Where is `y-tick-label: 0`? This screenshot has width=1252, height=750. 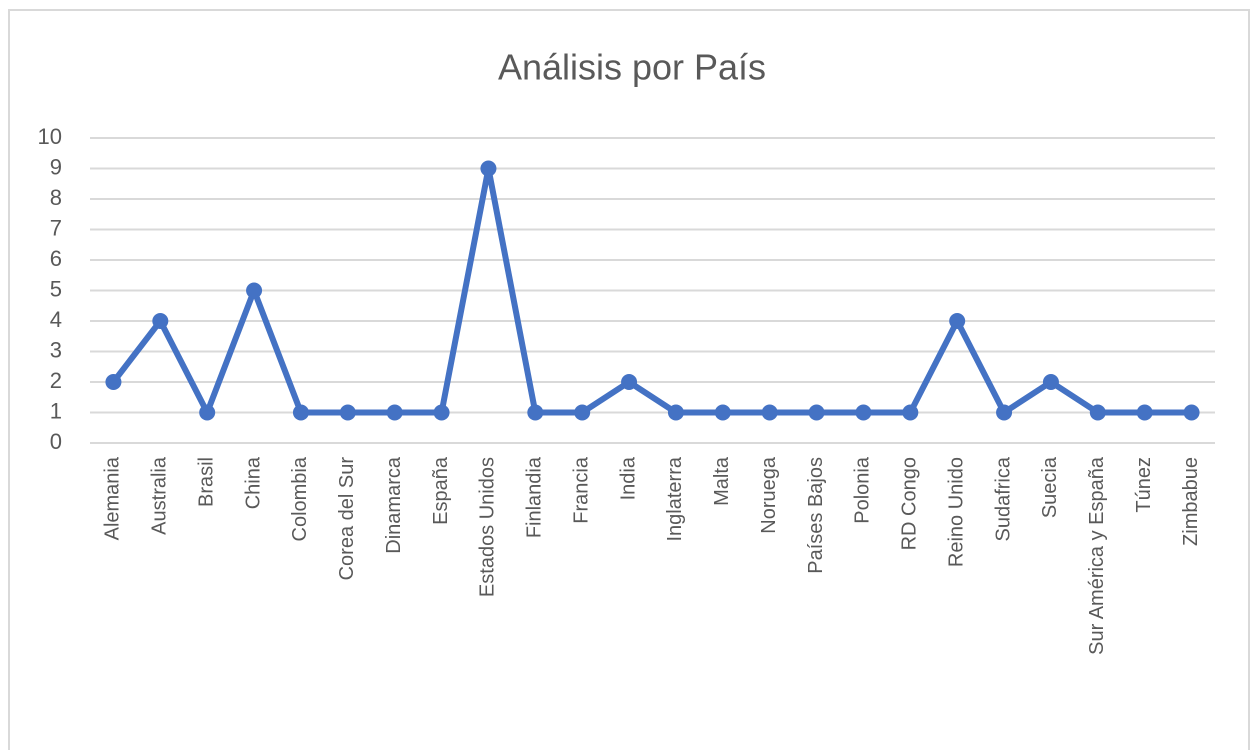 y-tick-label: 0 is located at coordinates (56, 441).